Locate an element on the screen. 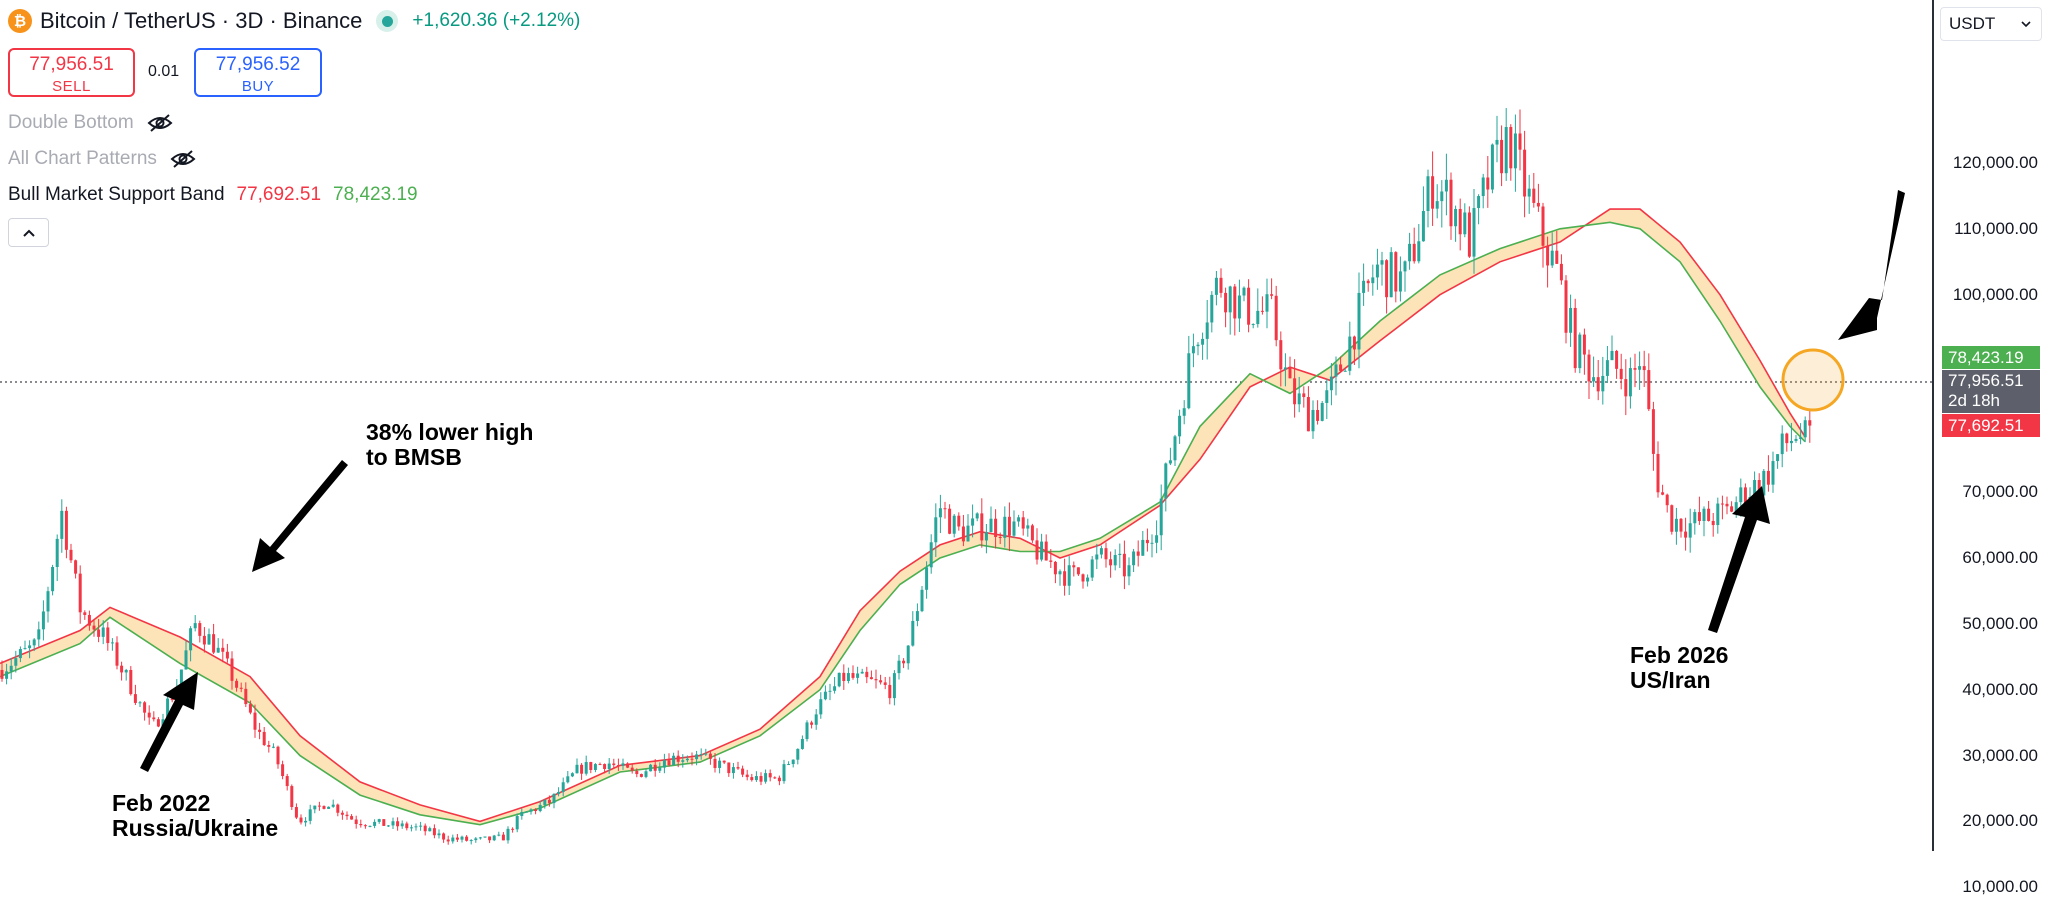  sell-button: 77,956.51 SELL is located at coordinates (71, 72).